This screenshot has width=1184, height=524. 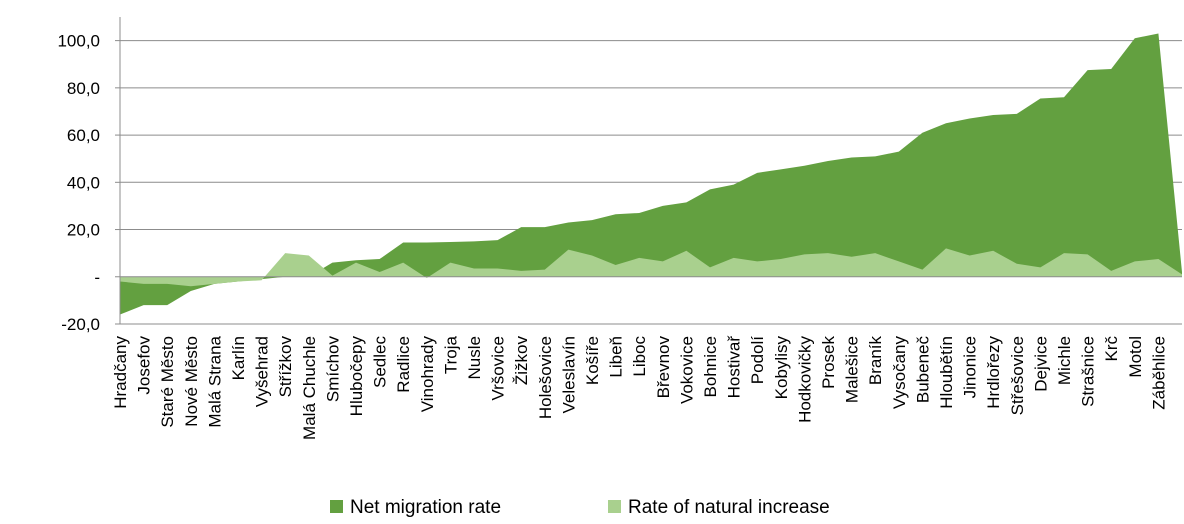 What do you see at coordinates (78, 41) in the screenshot?
I see `y-tick-label: 100,0` at bounding box center [78, 41].